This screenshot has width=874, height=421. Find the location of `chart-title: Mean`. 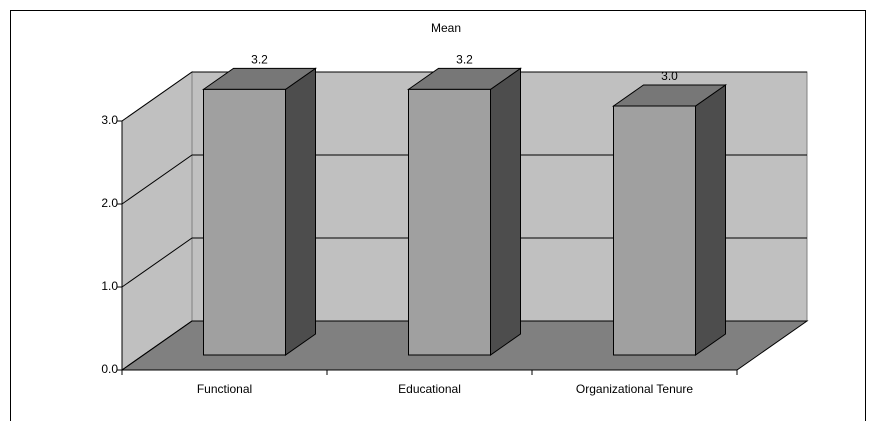

chart-title: Mean is located at coordinates (446, 28).